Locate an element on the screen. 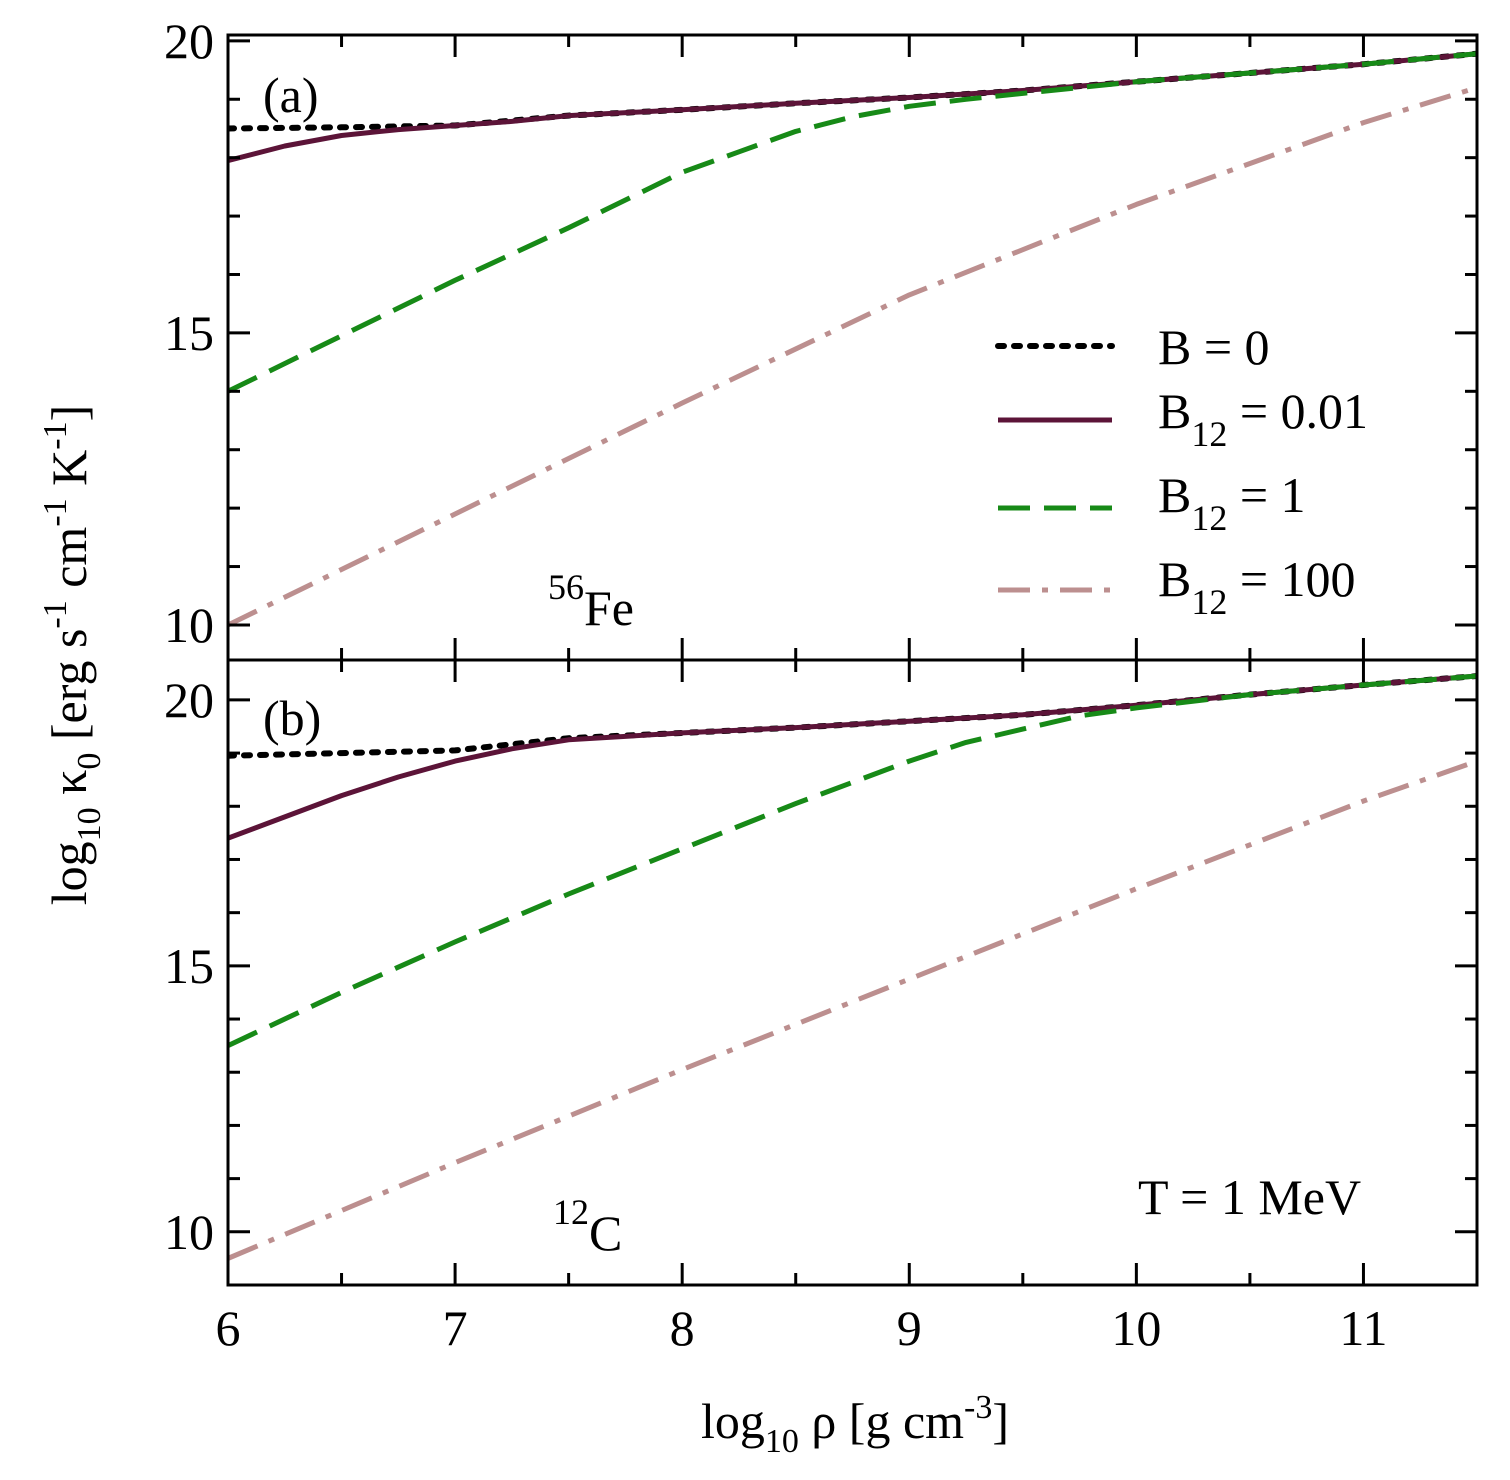  x-tick-label: 6 is located at coordinates (228, 1328).